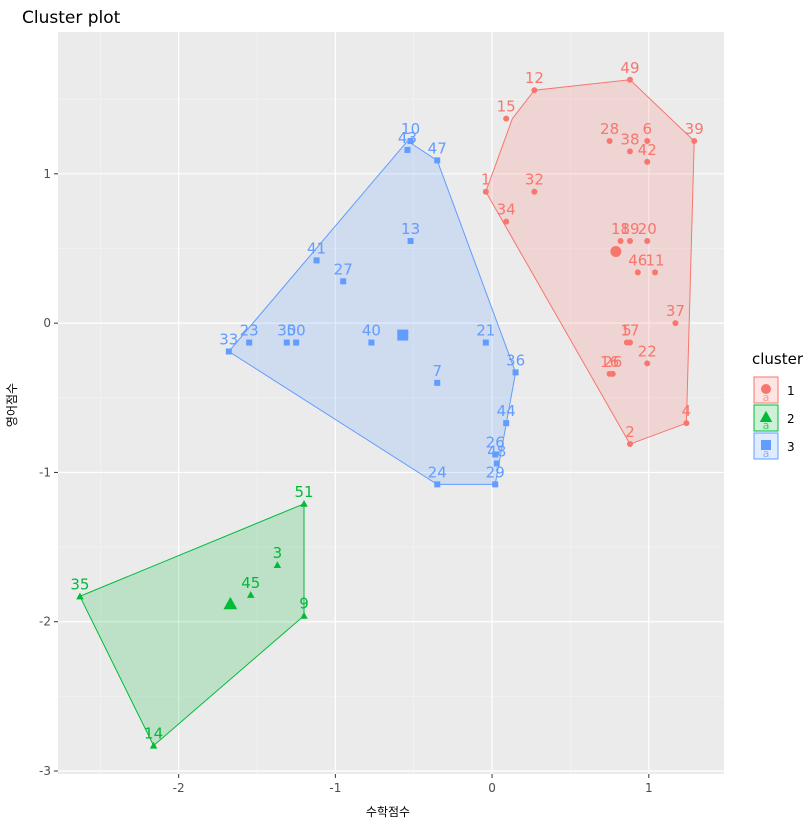  I want to click on point-label: 23, so click(249, 331).